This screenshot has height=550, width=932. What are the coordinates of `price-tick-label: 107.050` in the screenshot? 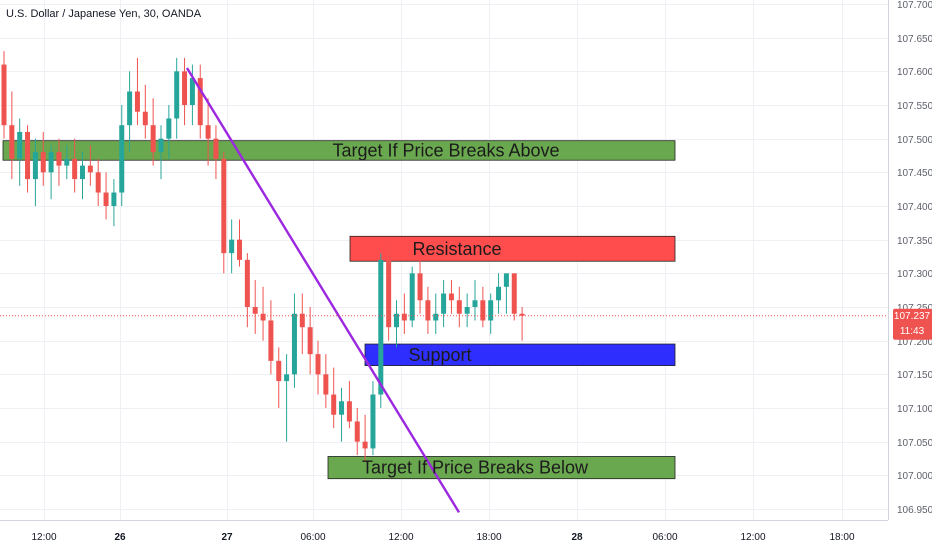 It's located at (914, 443).